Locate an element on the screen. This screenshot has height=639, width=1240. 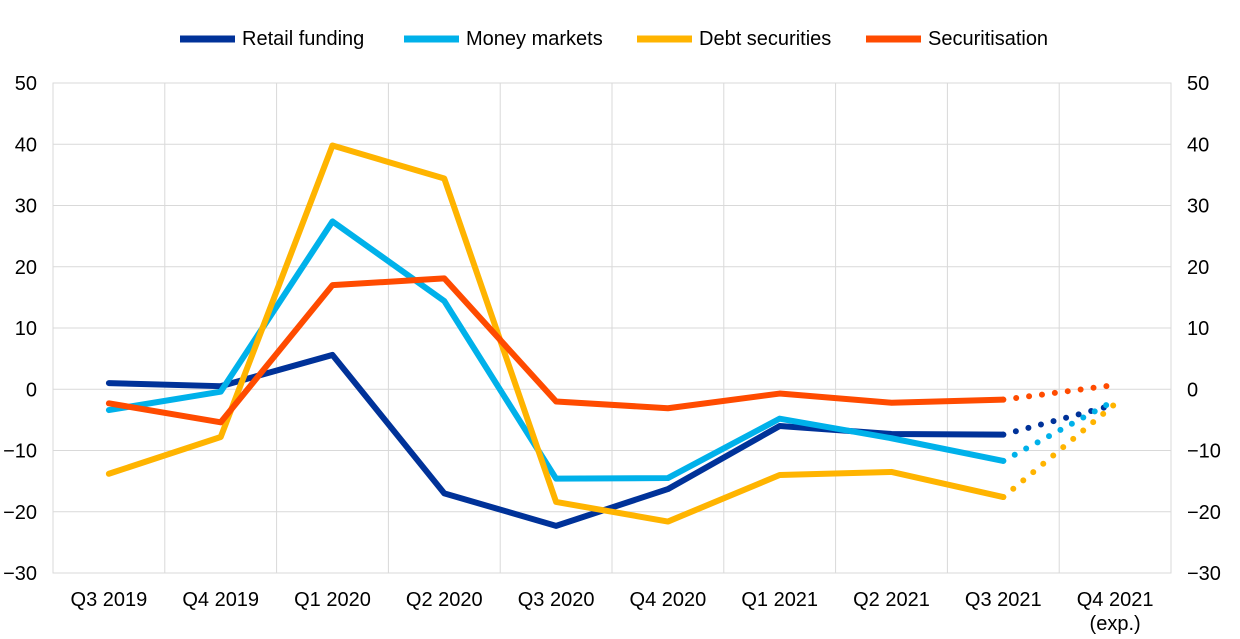
legend-label: Securitisation is located at coordinates (988, 39).